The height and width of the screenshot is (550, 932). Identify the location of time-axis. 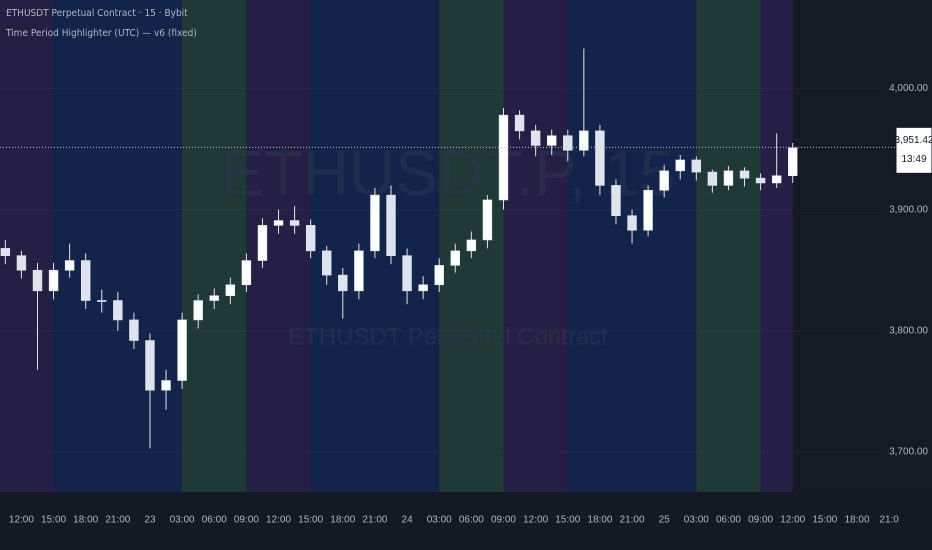
(466, 521).